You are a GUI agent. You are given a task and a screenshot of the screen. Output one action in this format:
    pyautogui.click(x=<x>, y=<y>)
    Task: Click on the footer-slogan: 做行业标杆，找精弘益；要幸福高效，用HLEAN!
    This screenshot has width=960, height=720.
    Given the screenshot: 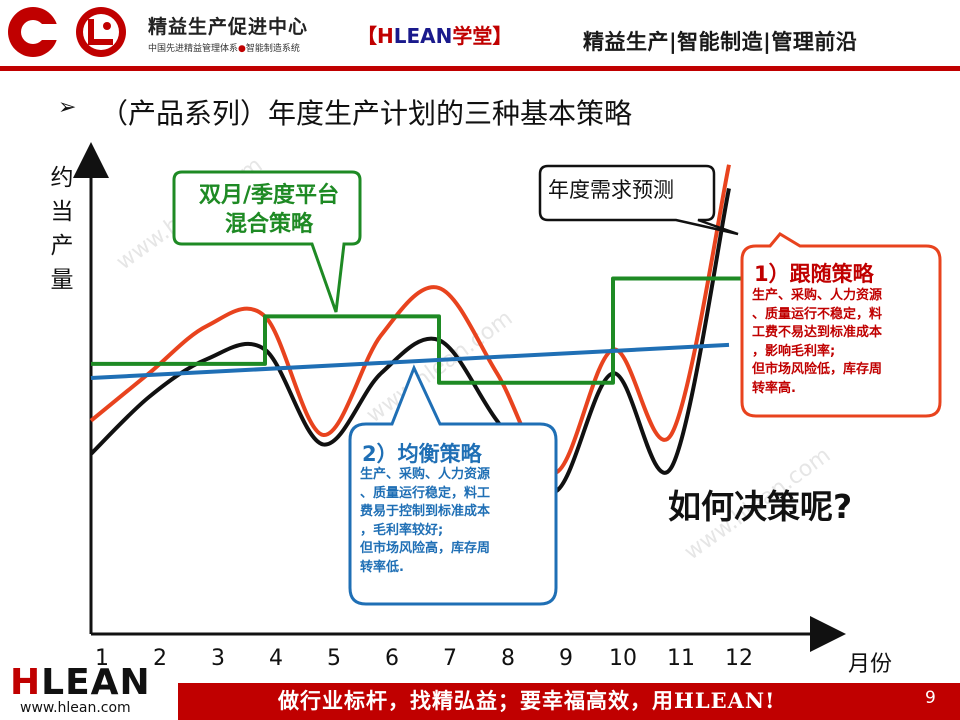 What is the action you would take?
    pyautogui.click(x=527, y=700)
    